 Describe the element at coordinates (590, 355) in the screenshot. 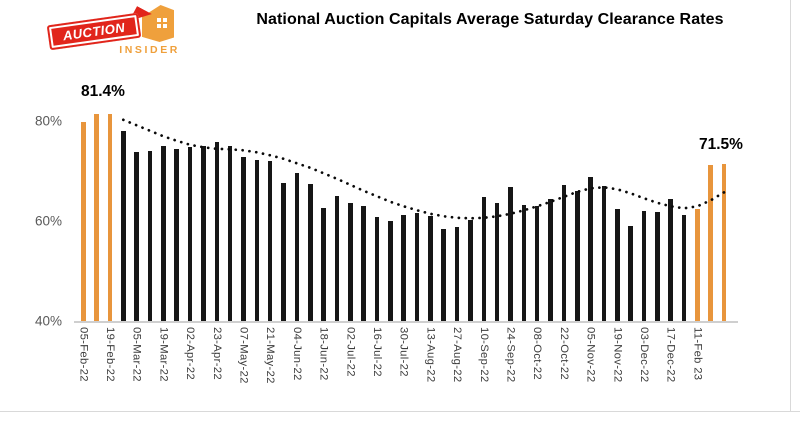

I see `x-tick-label: 05-Nov-22` at that location.